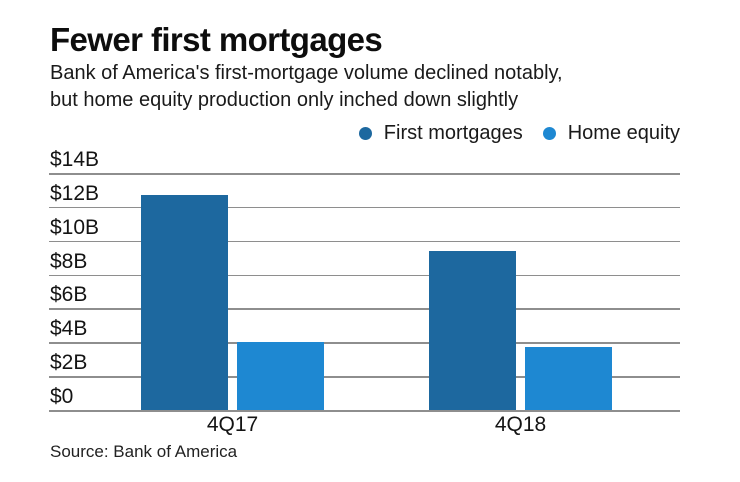  I want to click on y-axis-tick-label: $0, so click(62, 396).